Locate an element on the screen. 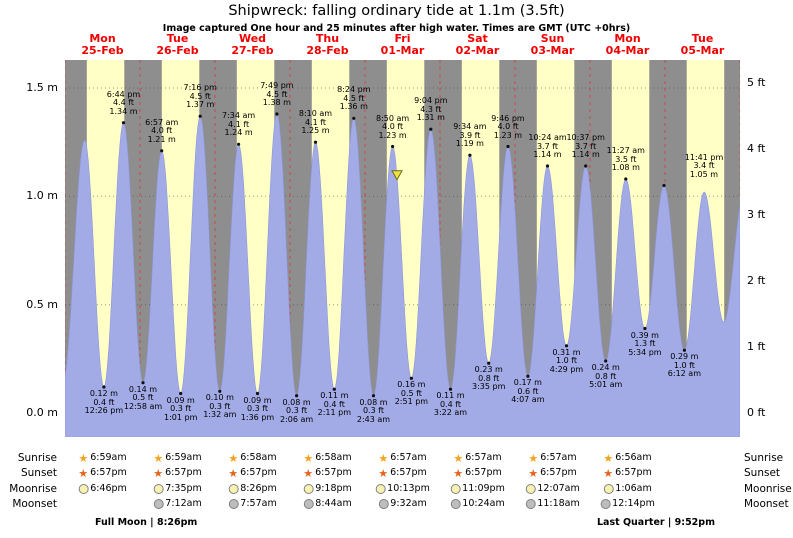 Image resolution: width=793 pixels, height=538 pixels. moonrise-time: 10:13pm is located at coordinates (408, 488).